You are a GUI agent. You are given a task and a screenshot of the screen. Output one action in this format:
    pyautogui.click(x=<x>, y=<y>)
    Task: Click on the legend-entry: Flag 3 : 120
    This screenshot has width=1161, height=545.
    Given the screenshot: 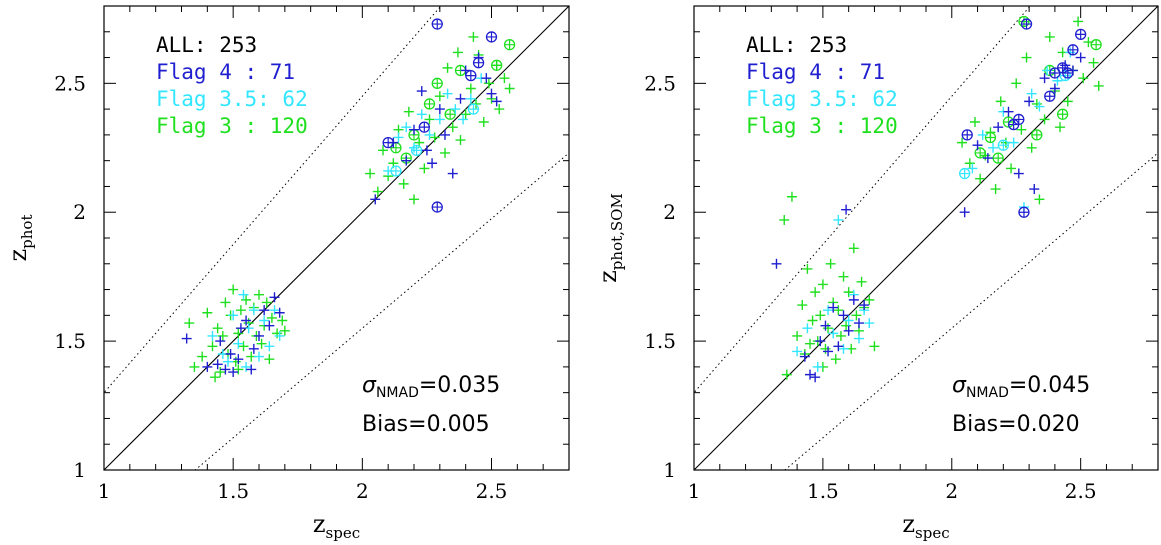 What is the action you would take?
    pyautogui.click(x=822, y=126)
    